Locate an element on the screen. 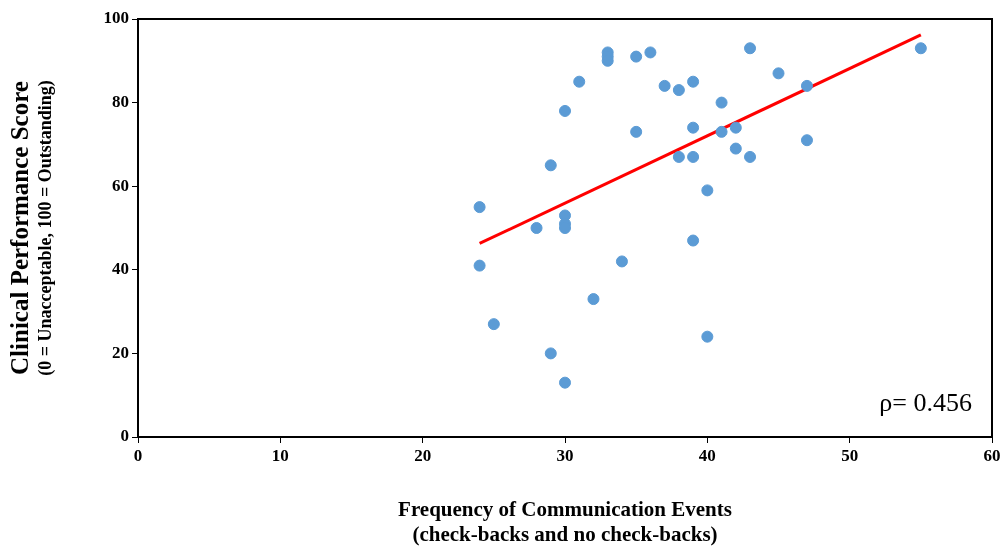 The height and width of the screenshot is (552, 1008). annotation: ρ= 0.456 is located at coordinates (925, 402).